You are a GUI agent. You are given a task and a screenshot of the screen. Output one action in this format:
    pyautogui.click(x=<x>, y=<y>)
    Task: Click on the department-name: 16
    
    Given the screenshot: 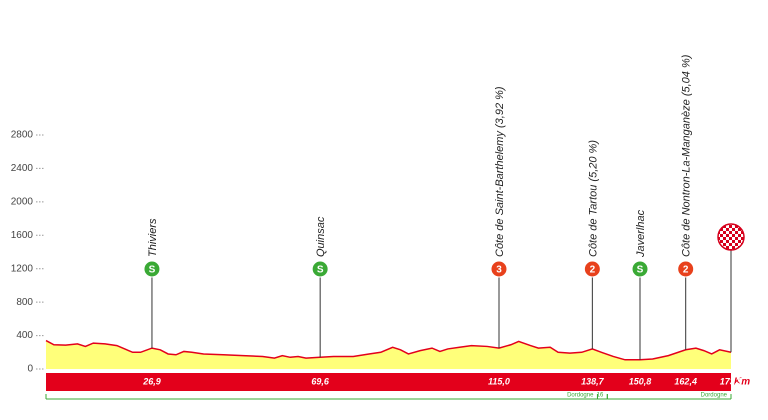 What is the action you would take?
    pyautogui.click(x=600, y=396)
    